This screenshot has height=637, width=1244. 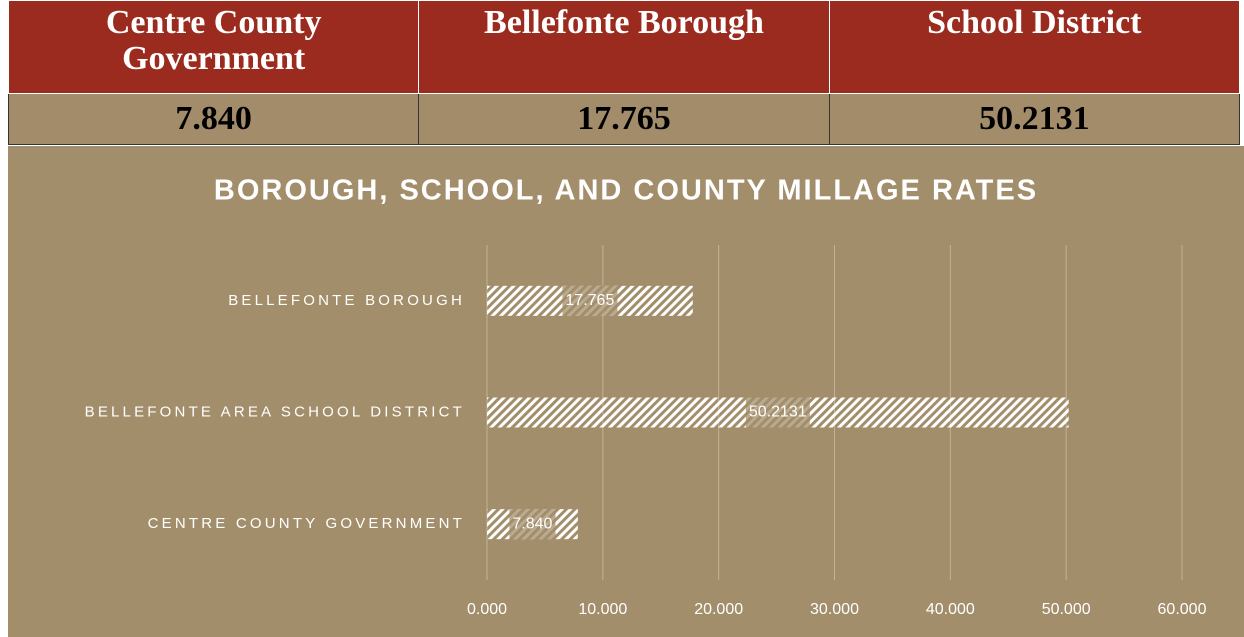 I want to click on x-tick-label: 40.000, so click(x=950, y=609).